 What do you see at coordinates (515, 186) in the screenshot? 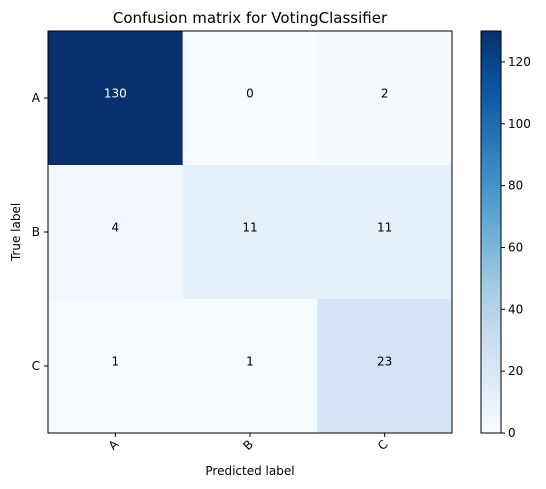
I see `colorbar-tick-label: 80` at bounding box center [515, 186].